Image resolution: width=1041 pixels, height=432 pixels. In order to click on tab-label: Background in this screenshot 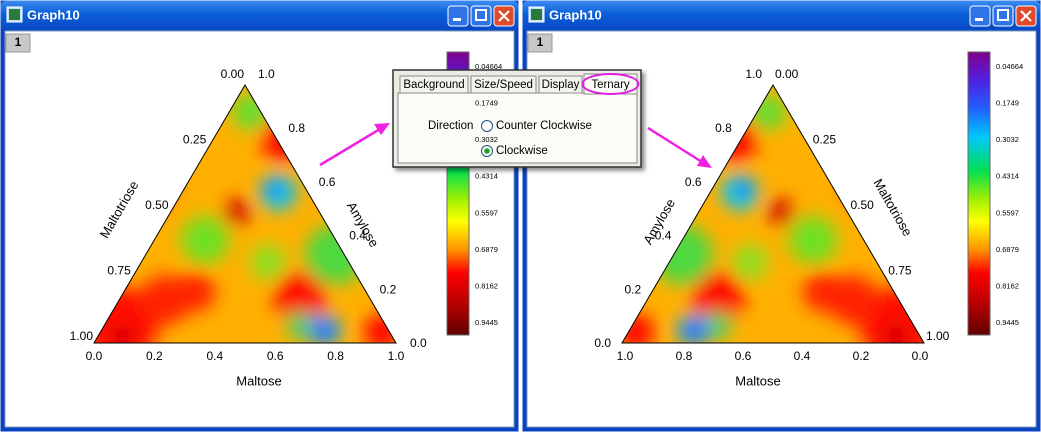, I will do `click(433, 85)`.